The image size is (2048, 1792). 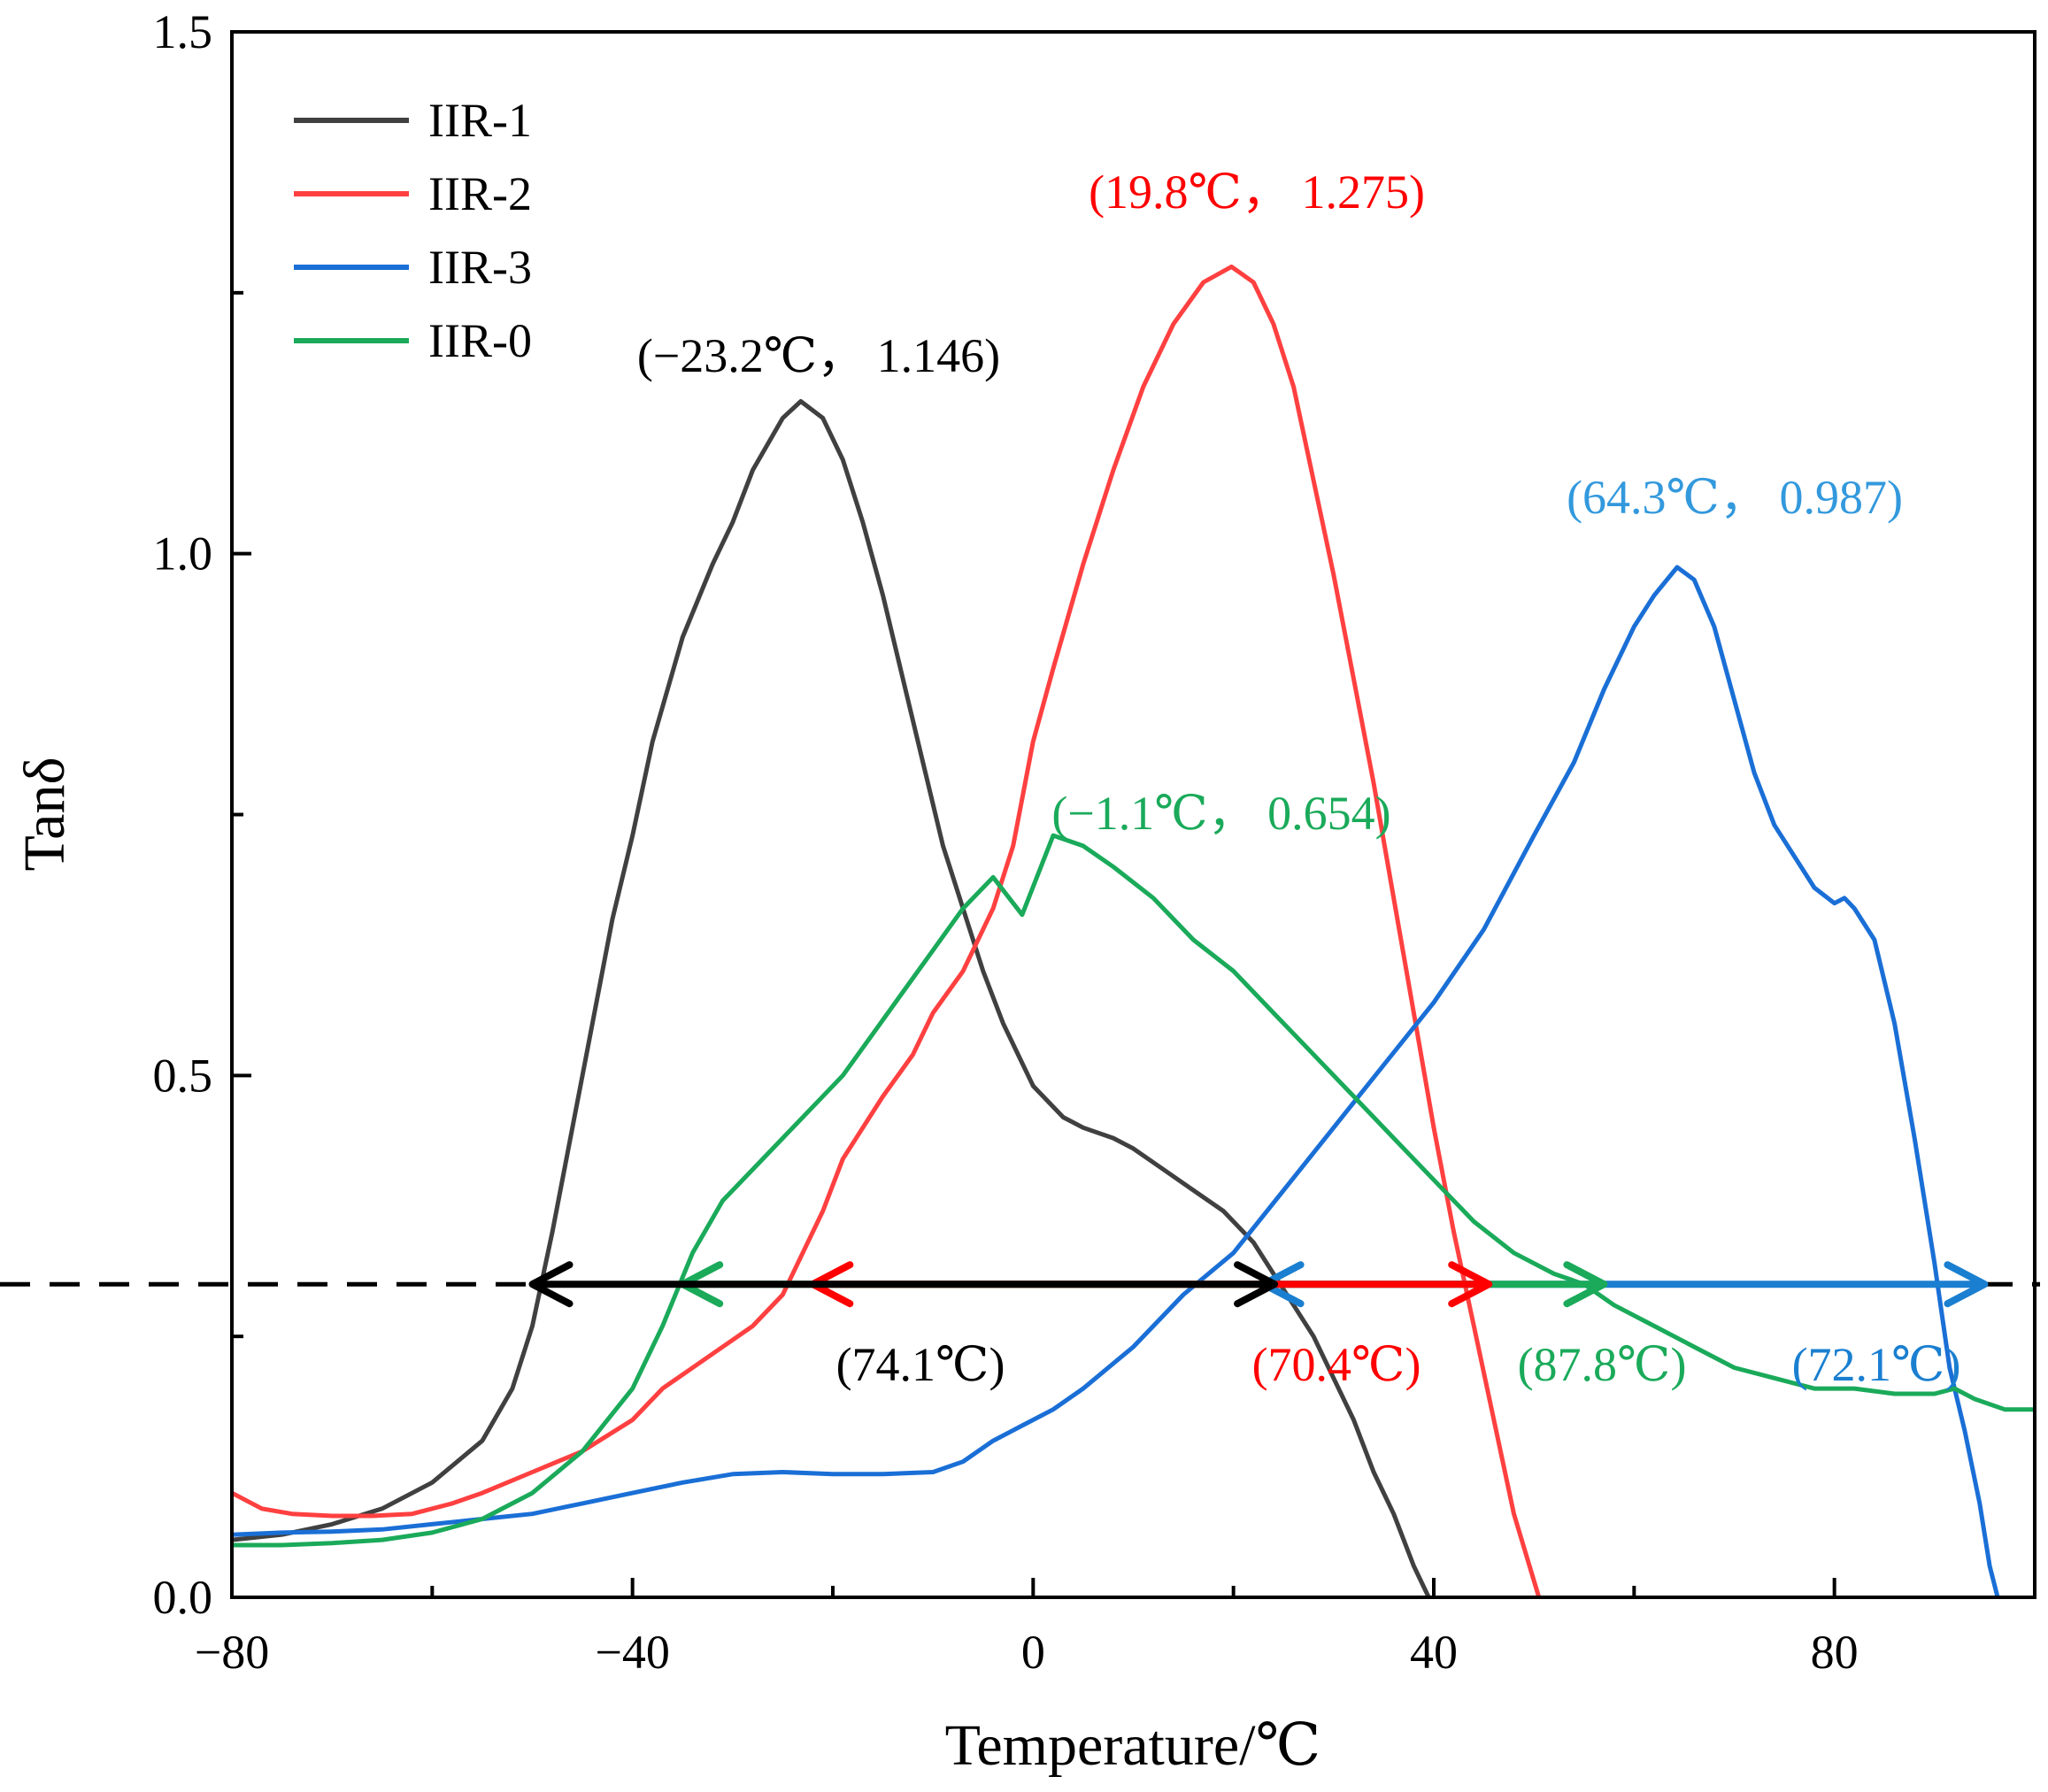 What do you see at coordinates (1033, 1652) in the screenshot?
I see `x-tick-label: 0` at bounding box center [1033, 1652].